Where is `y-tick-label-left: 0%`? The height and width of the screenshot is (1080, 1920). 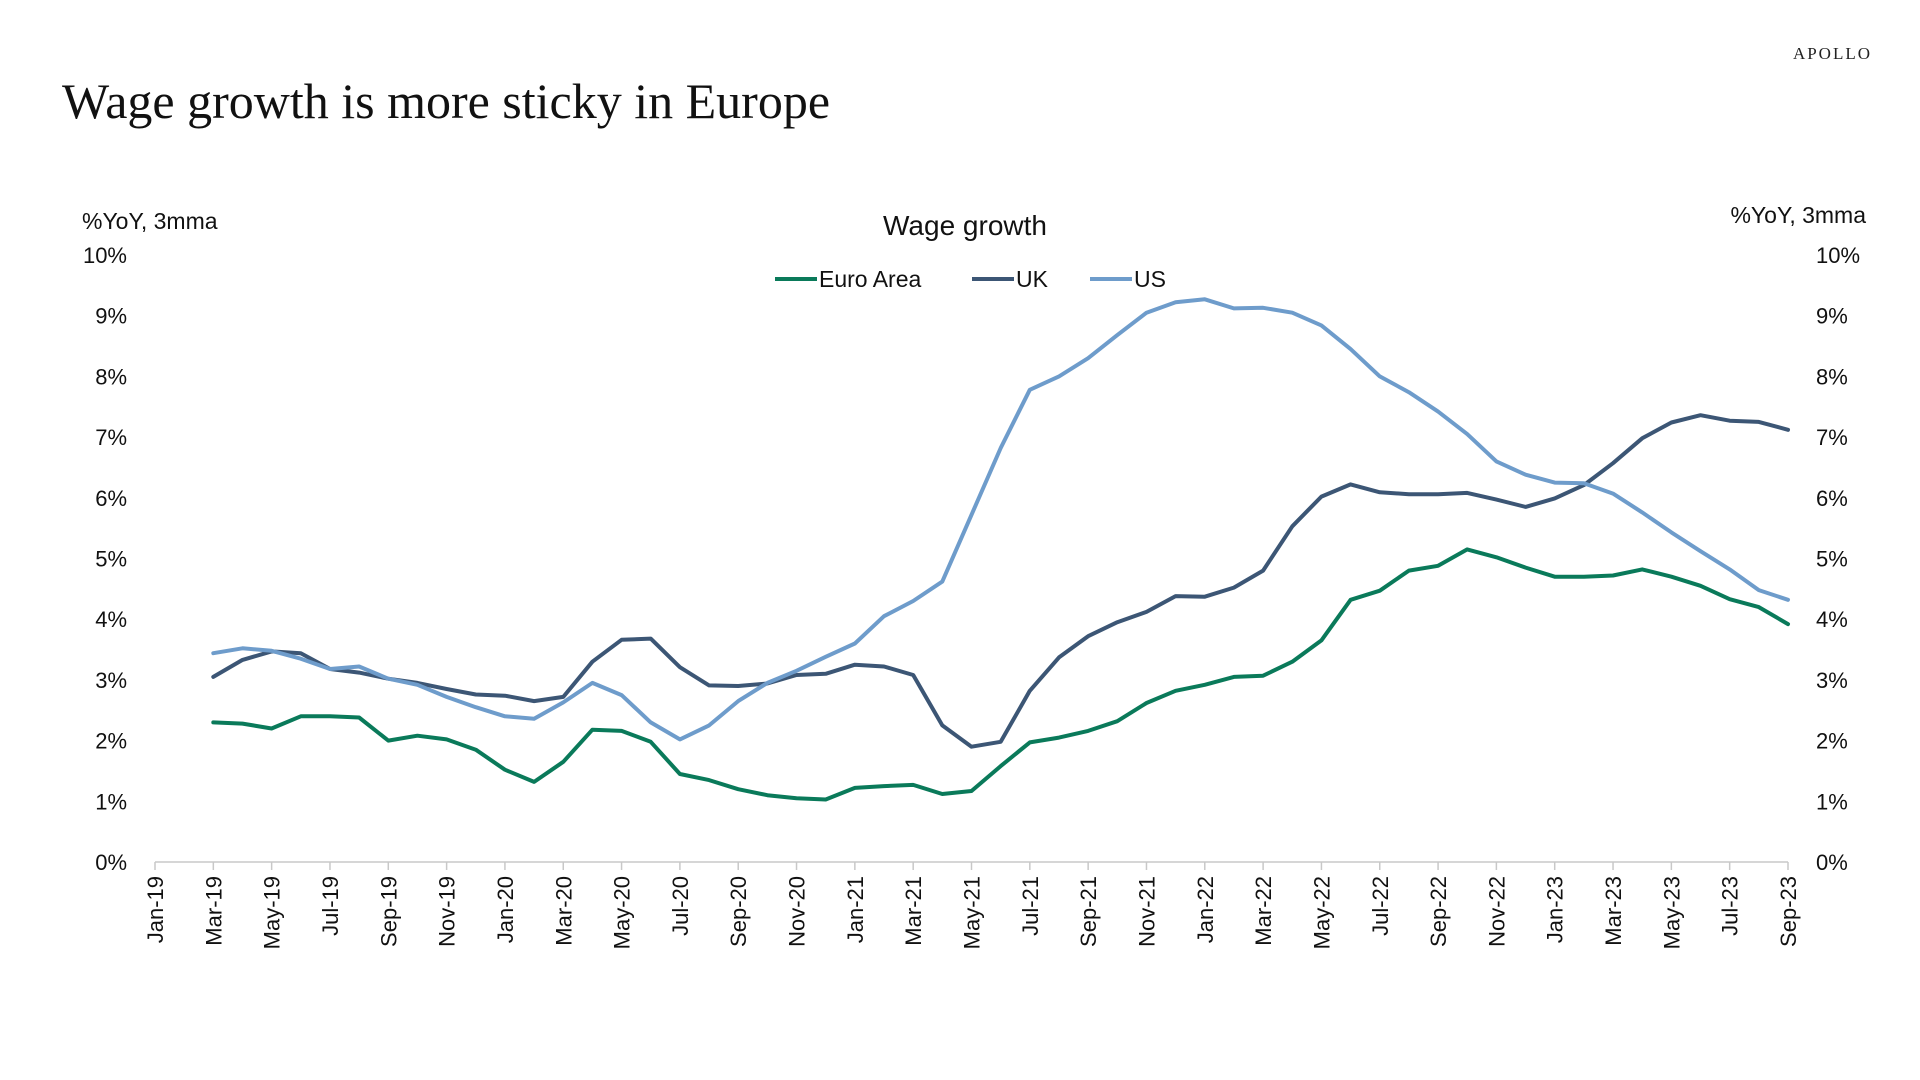
y-tick-label-left: 0% is located at coordinates (111, 862).